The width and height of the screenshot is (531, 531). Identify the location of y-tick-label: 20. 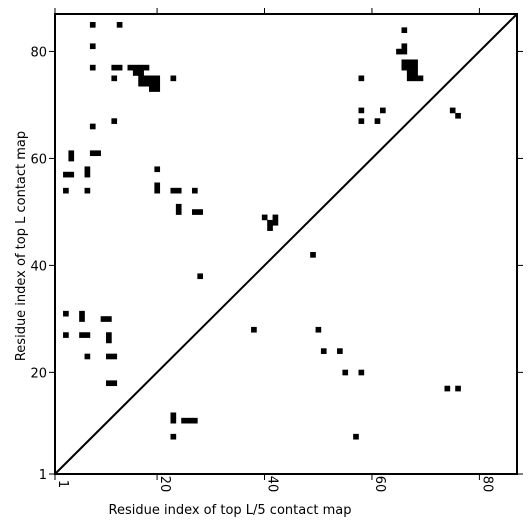
(38, 373).